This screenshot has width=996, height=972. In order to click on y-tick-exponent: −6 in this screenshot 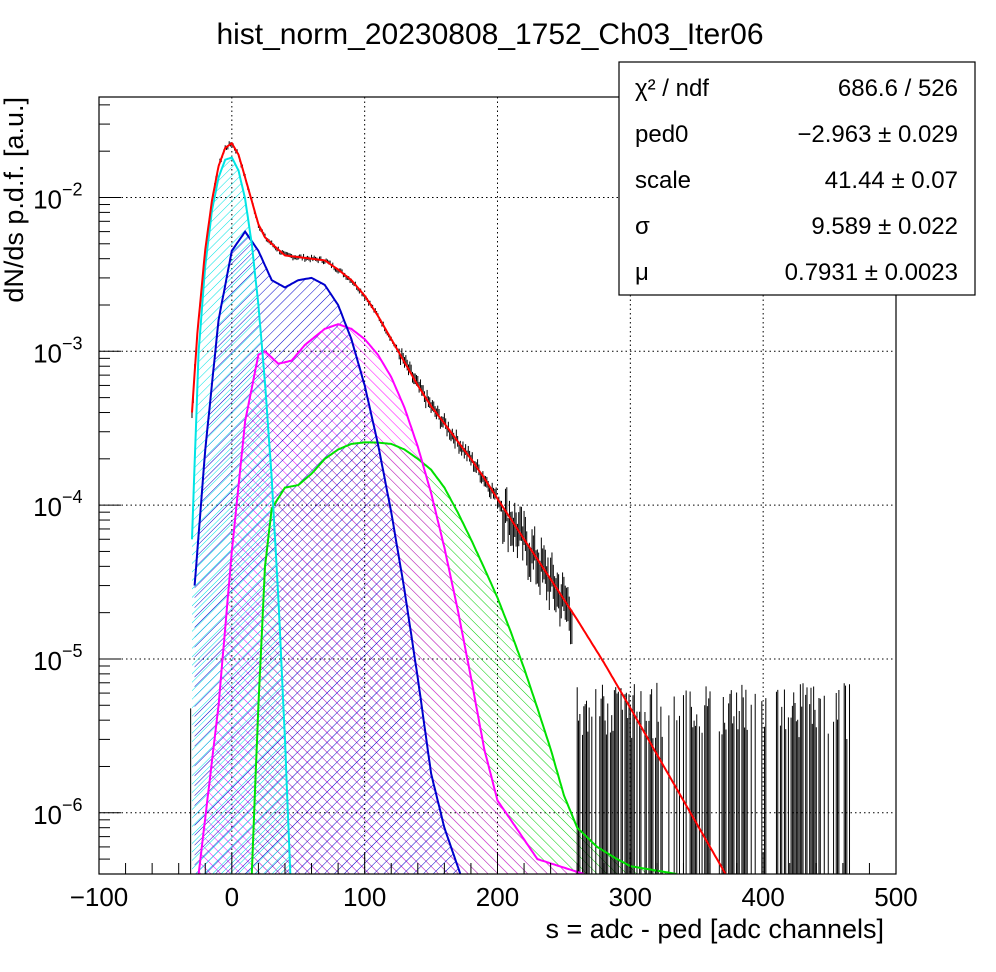, I will do `click(72, 805)`.